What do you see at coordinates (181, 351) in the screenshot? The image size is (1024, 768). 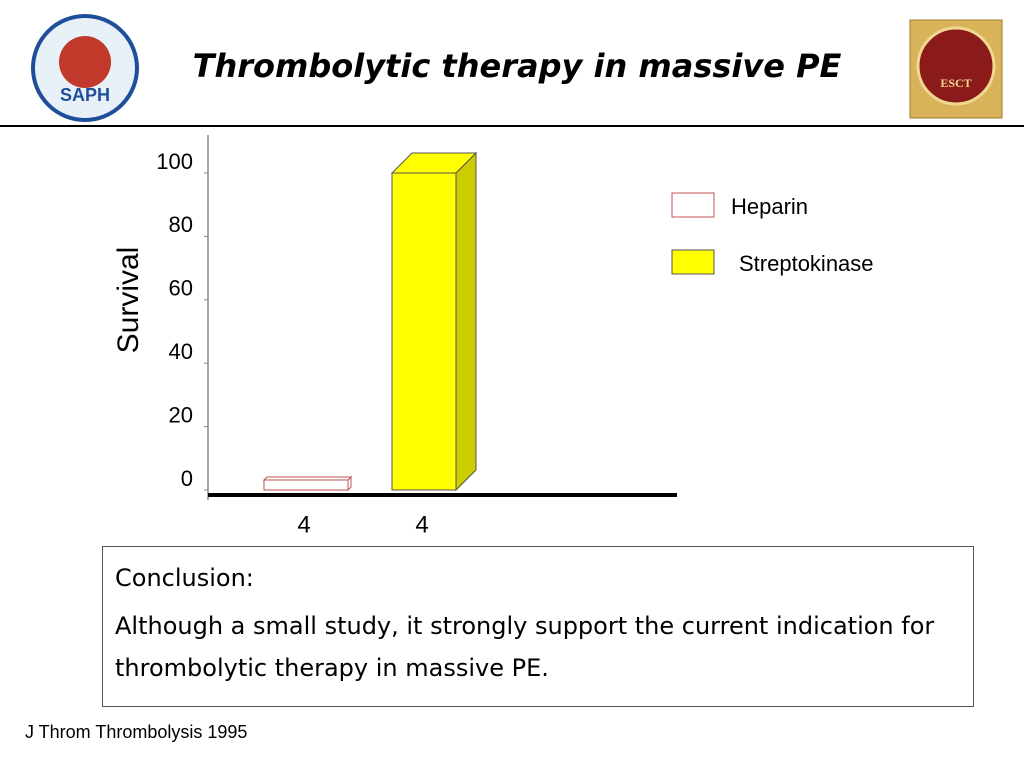 I see `y-tick-label: 40` at bounding box center [181, 351].